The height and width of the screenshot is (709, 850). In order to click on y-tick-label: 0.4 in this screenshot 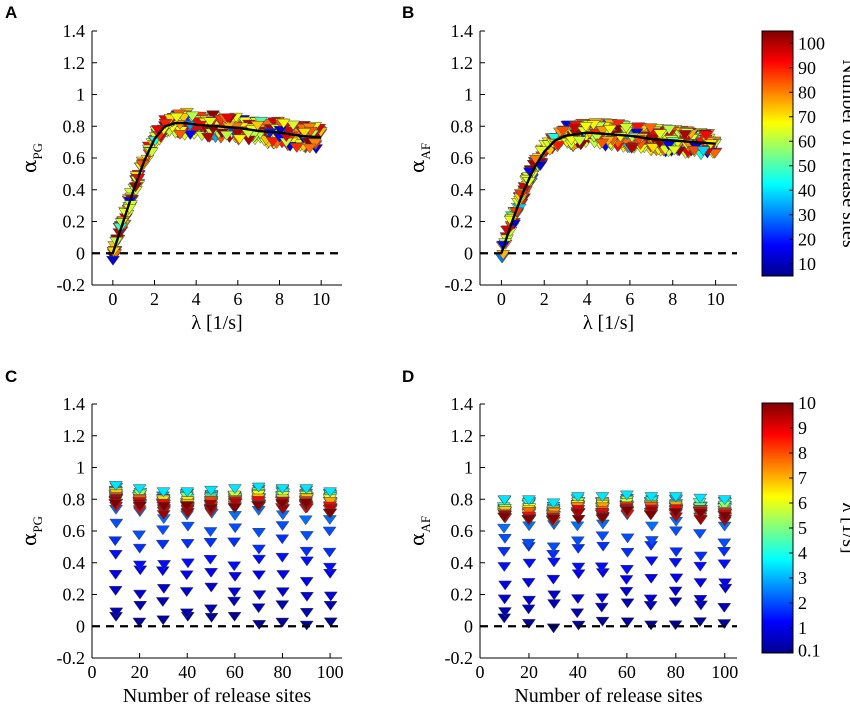, I will do `click(74, 563)`.